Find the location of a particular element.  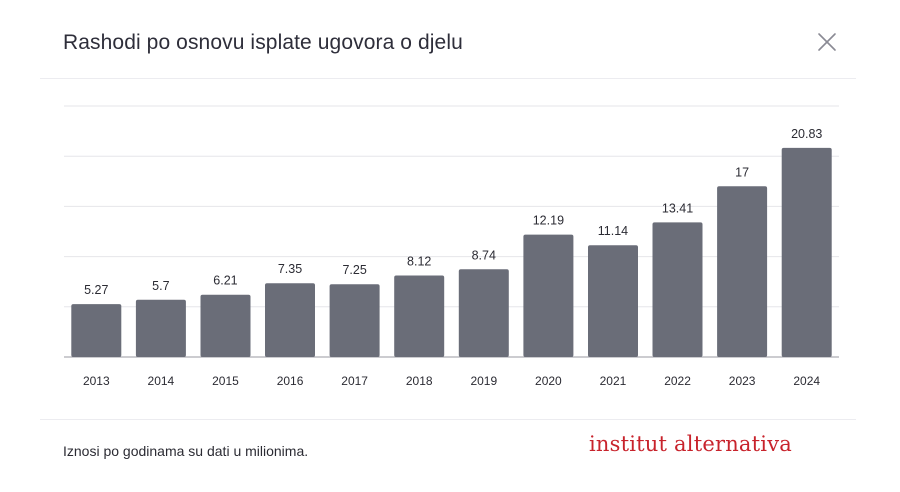

x-tick-label-2024: 2024 is located at coordinates (806, 381).